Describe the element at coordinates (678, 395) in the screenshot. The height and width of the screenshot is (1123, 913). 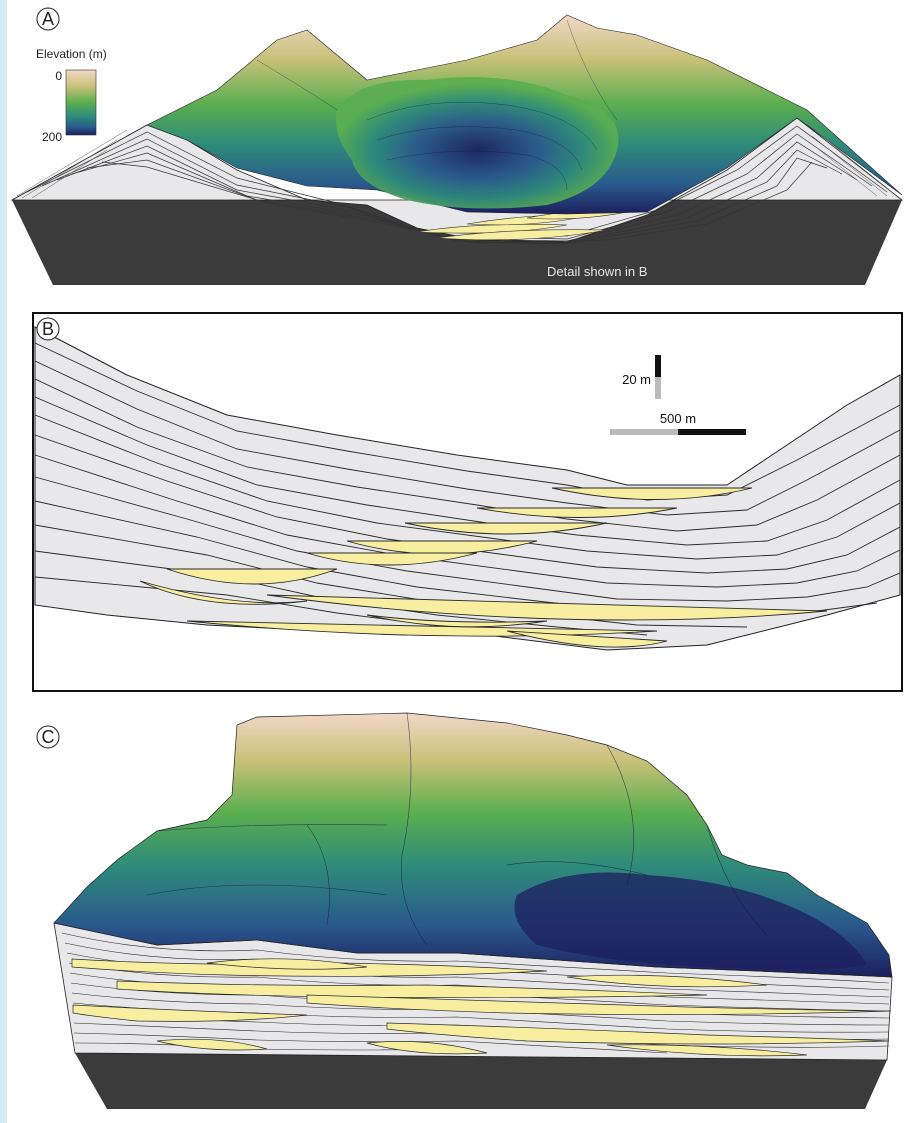
I see `scale-bars: 20 m 500 m` at that location.